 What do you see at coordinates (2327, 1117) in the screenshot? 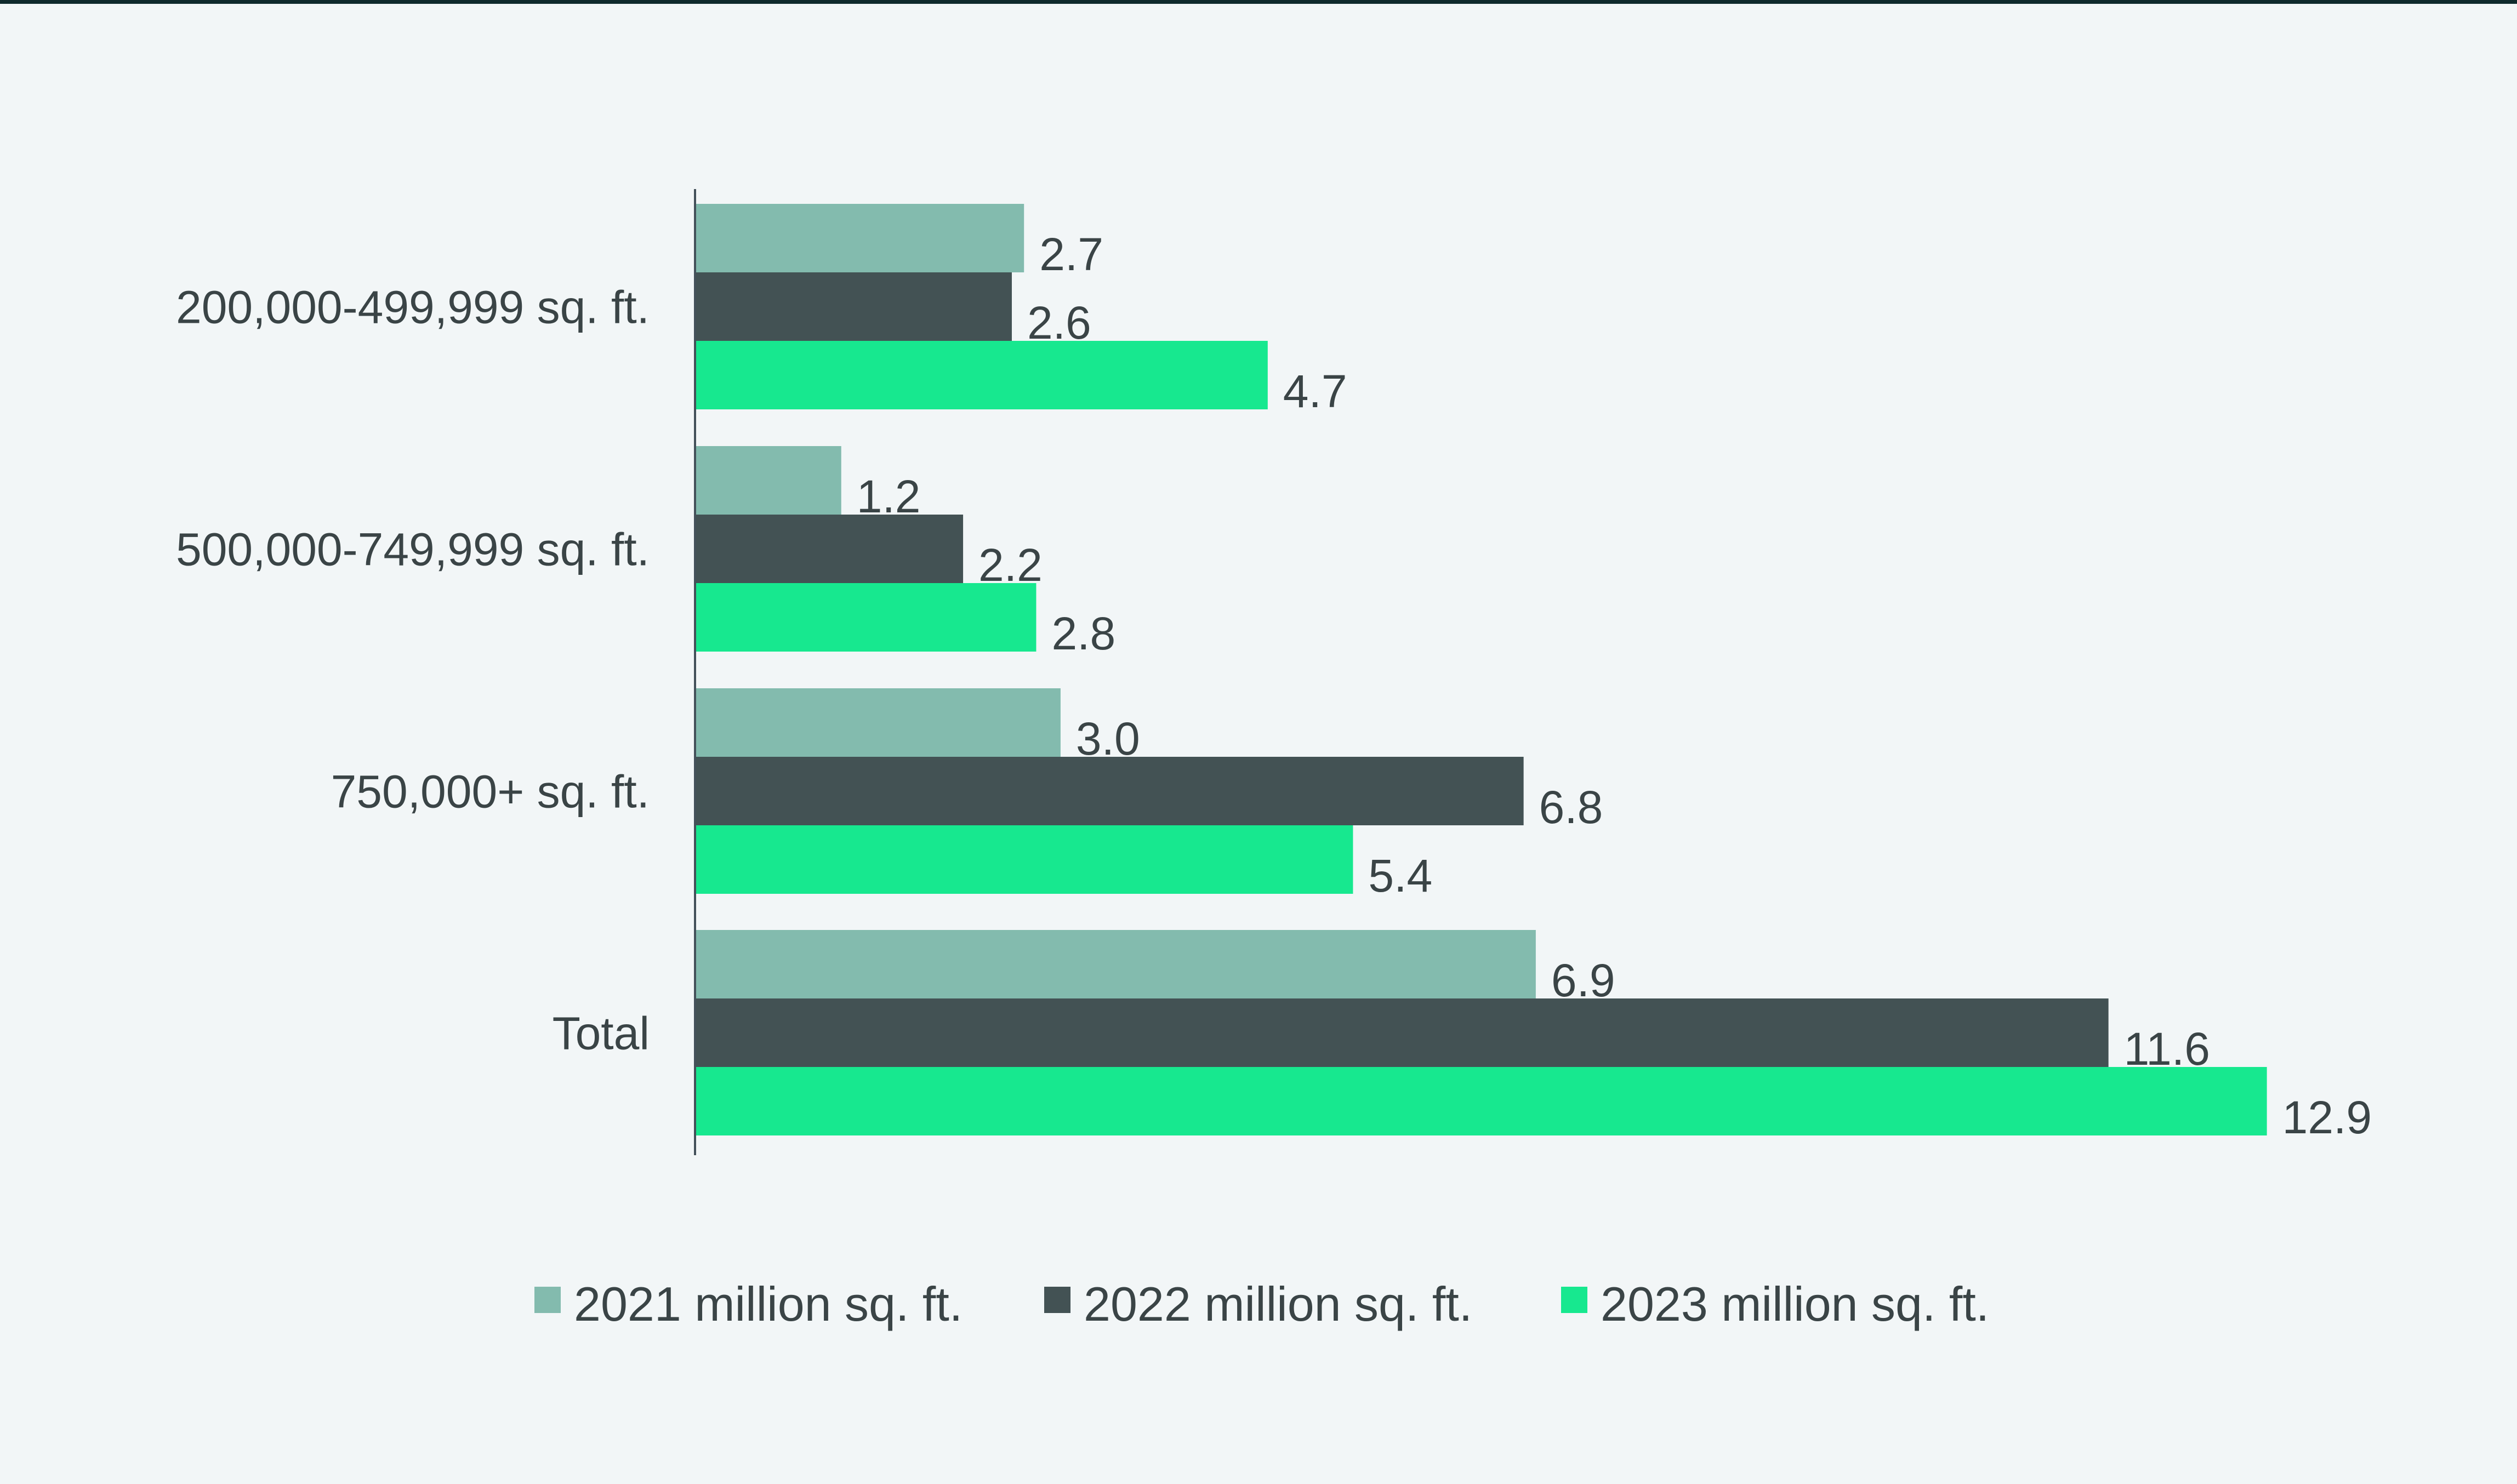
I see `data-label-2023-million-sq-ft-total: 12.9` at bounding box center [2327, 1117].